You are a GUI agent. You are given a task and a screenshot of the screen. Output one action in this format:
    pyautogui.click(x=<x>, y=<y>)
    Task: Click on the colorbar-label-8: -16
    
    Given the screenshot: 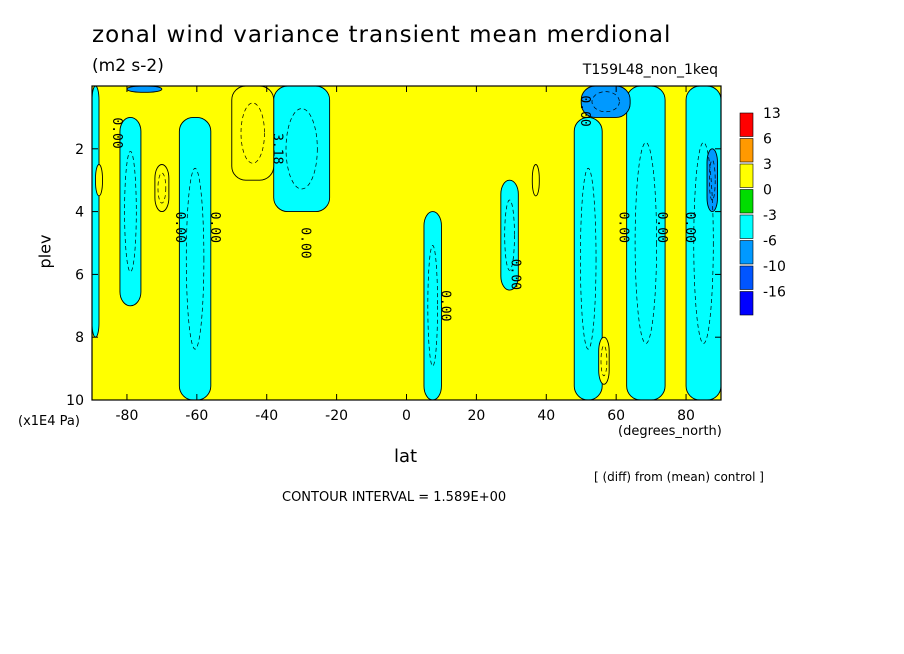 What is the action you would take?
    pyautogui.click(x=774, y=293)
    